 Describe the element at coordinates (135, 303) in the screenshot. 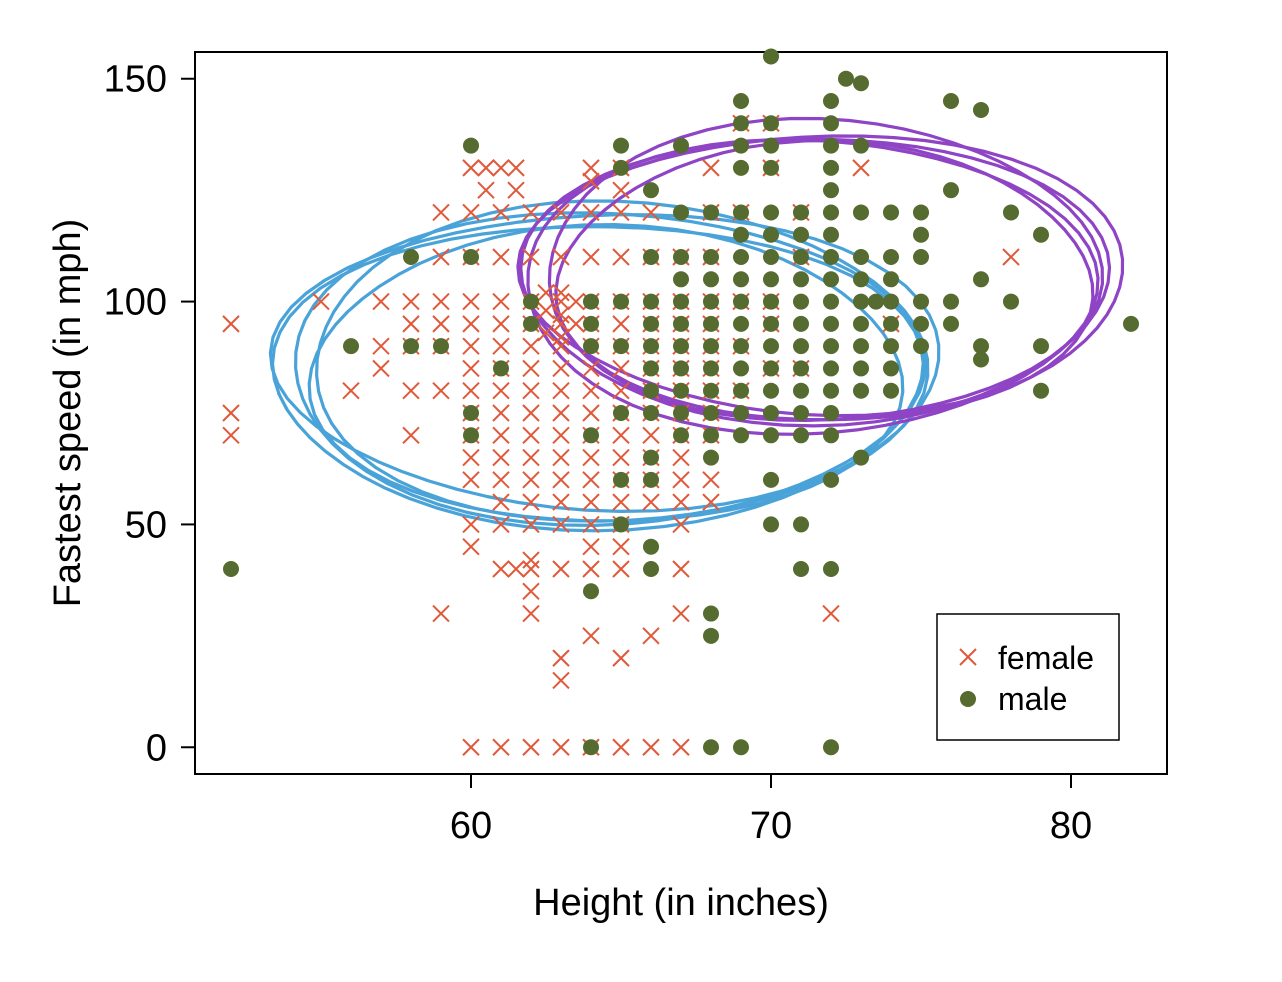

I see `y-tick-label: 100` at that location.